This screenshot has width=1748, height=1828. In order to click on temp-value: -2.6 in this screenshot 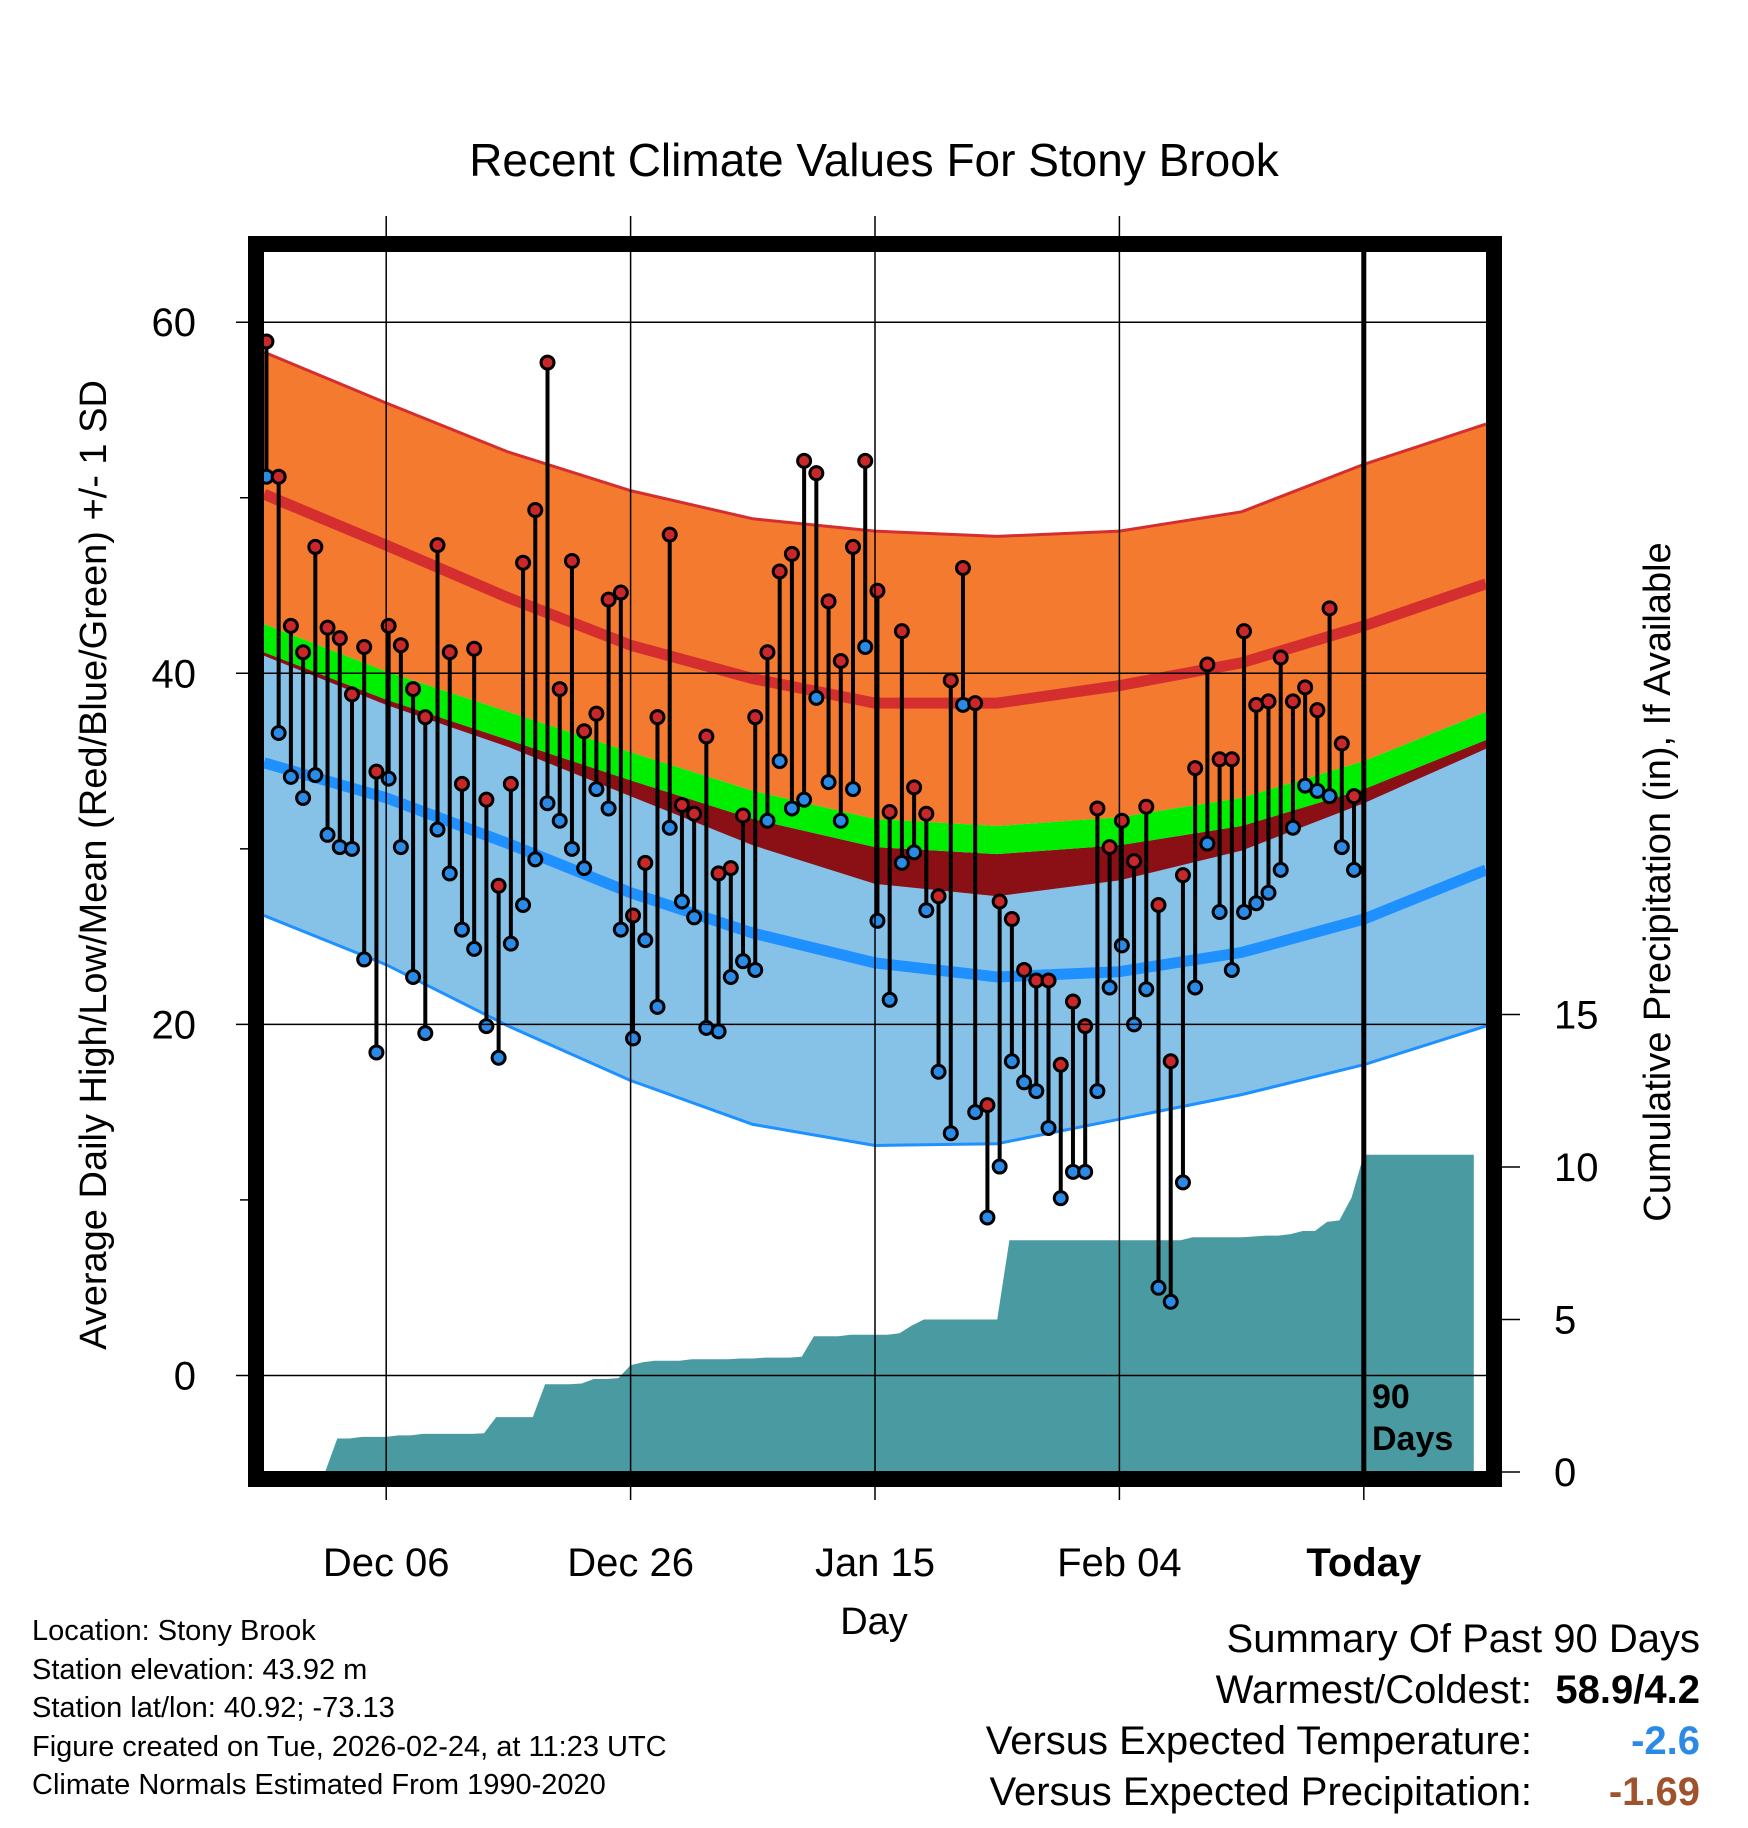, I will do `click(1665, 1741)`.